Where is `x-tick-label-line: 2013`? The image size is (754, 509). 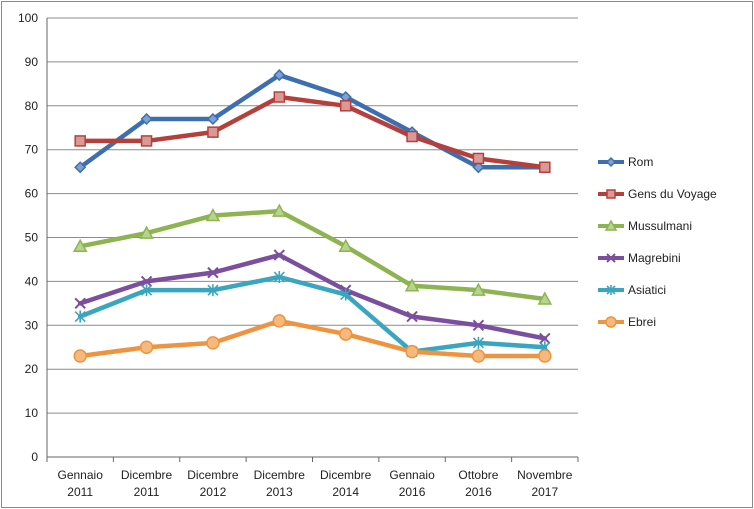
x-tick-label-line: 2013 is located at coordinates (279, 492).